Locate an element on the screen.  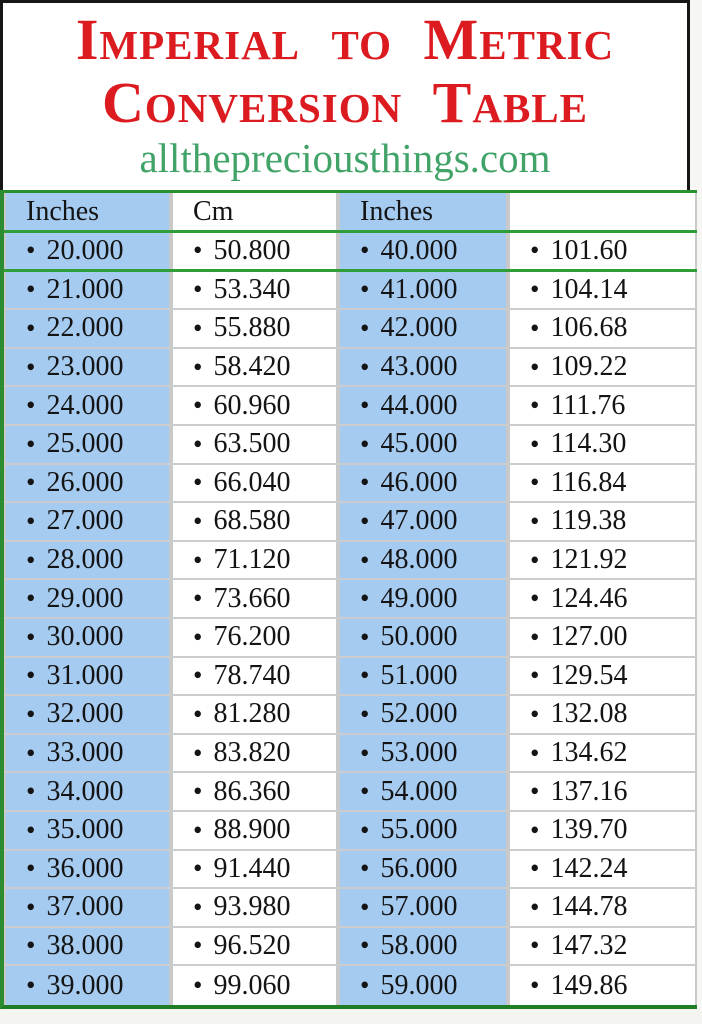
table-cell: • 50.800 is located at coordinates (254, 251).